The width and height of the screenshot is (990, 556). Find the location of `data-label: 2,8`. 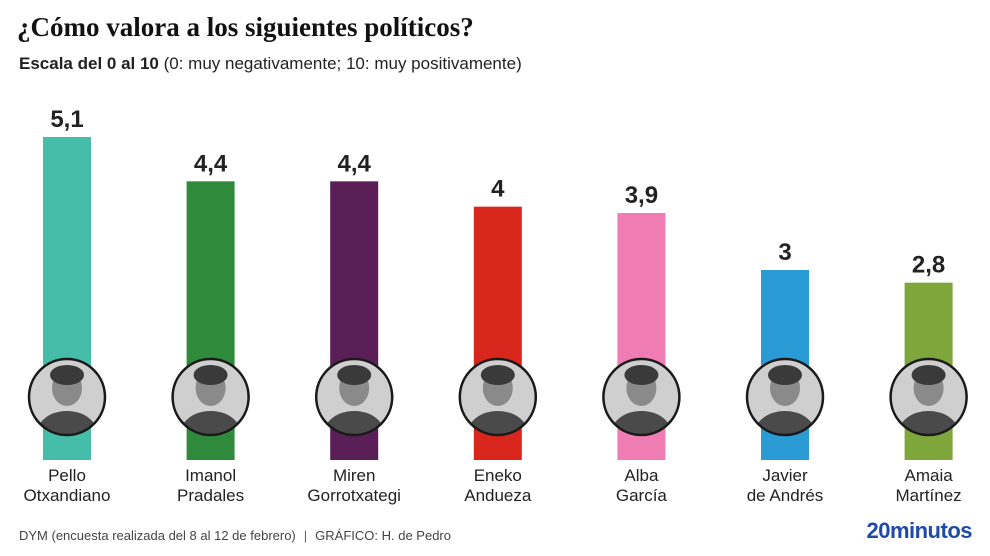

data-label: 2,8 is located at coordinates (928, 265).